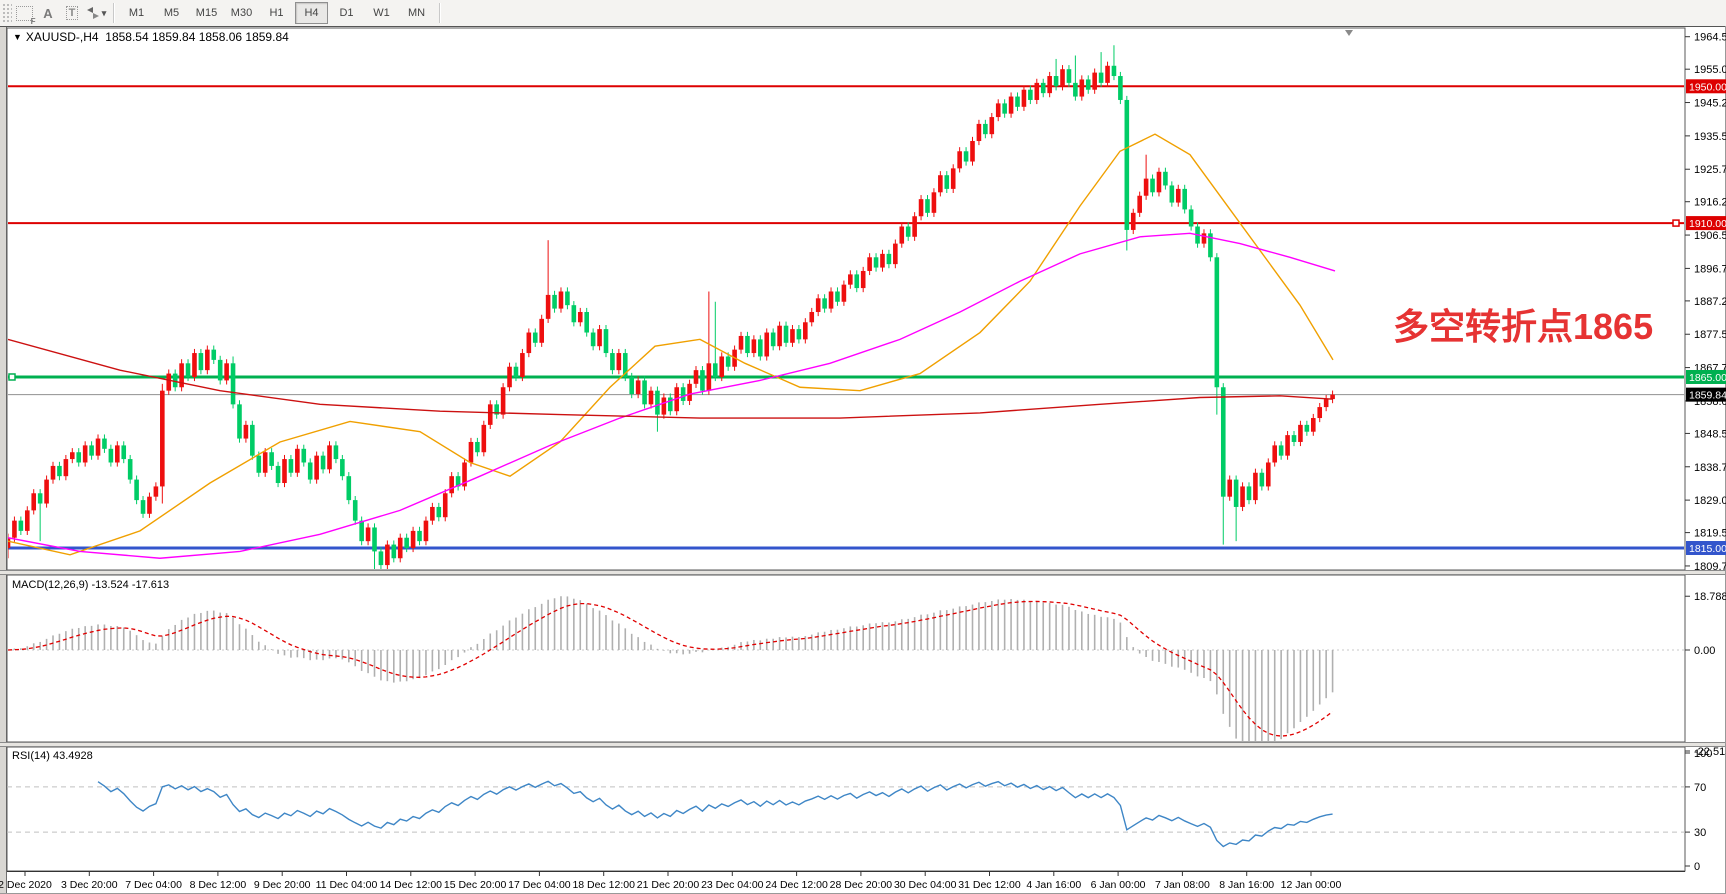 This screenshot has height=894, width=1726. I want to click on price-tag-value: 1865.00, so click(1707, 378).